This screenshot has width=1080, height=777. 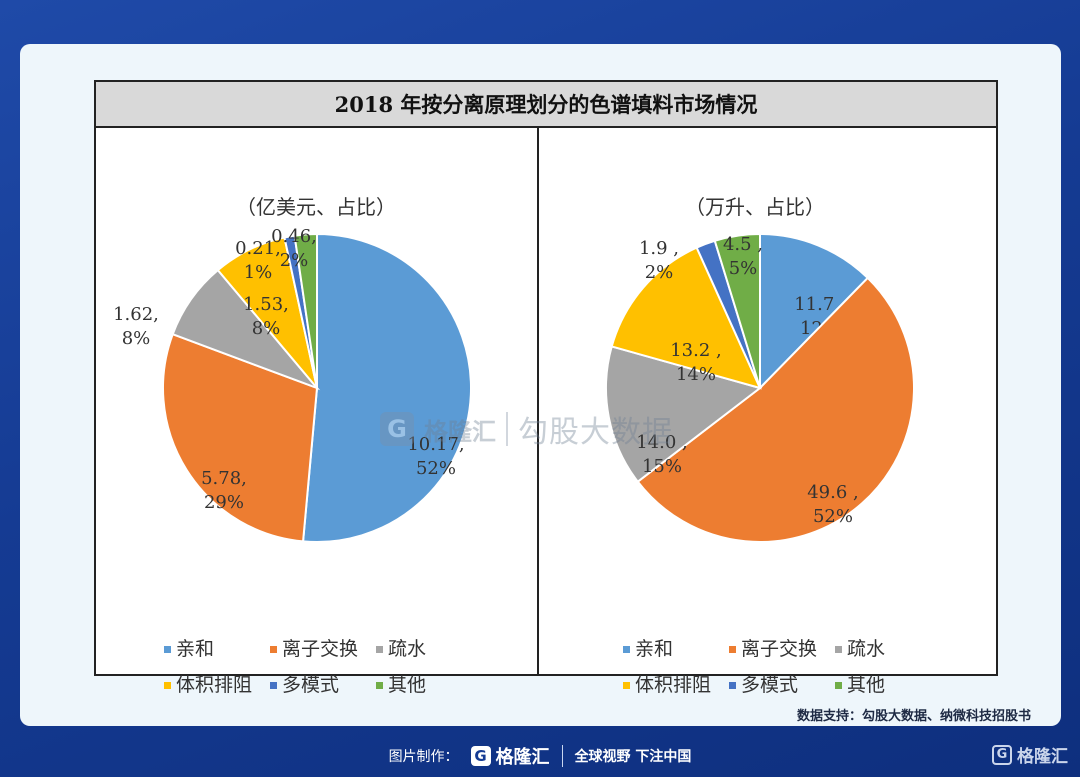 I want to click on chart-title: 2018 年按分离原理划分的色谱填料市场情况, so click(x=546, y=105).